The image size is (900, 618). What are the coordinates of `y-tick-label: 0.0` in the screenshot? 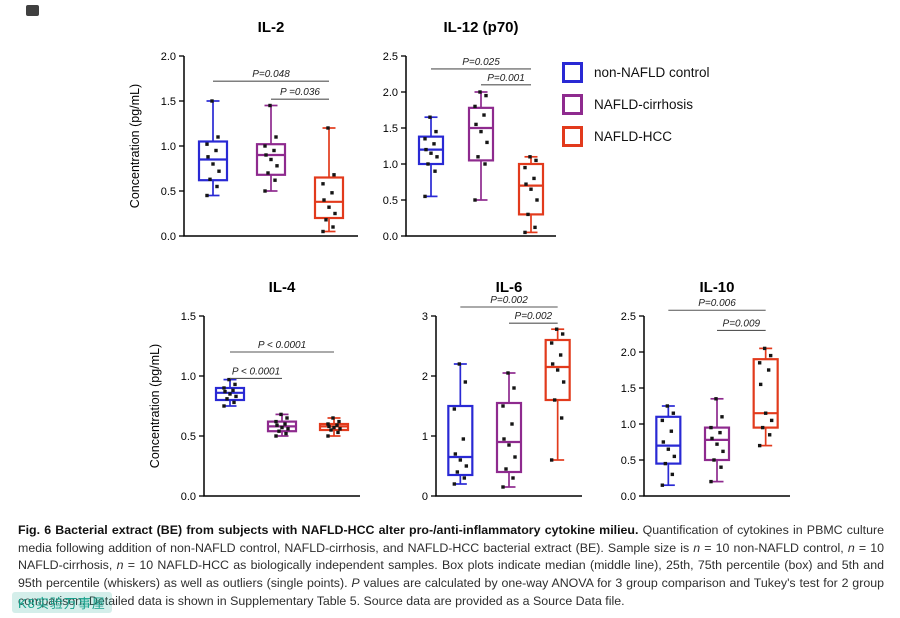 It's located at (188, 497).